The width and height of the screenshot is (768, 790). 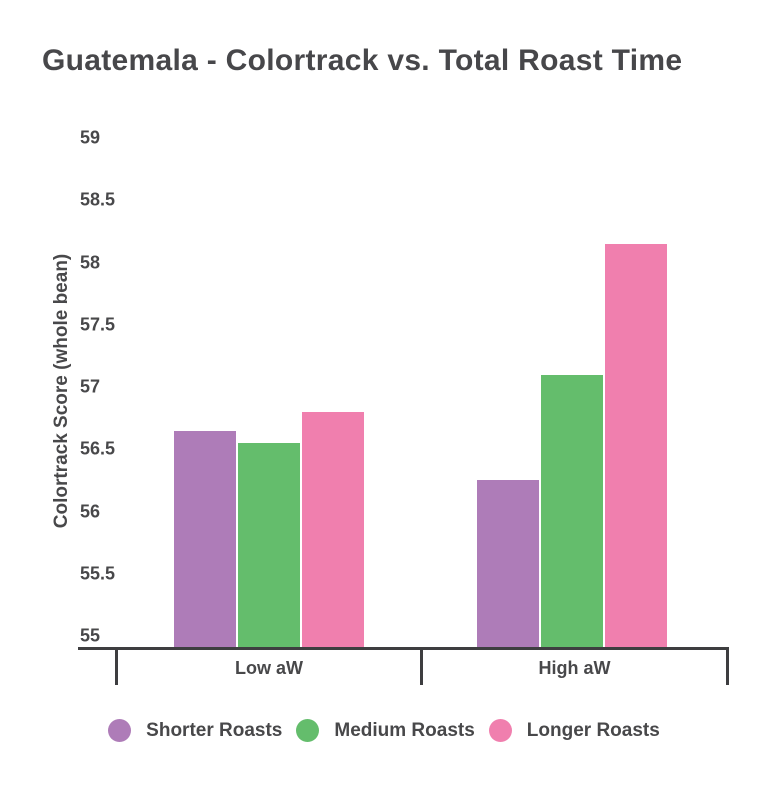 What do you see at coordinates (308, 730) in the screenshot?
I see `legend-swatch-medium-roasts-icon` at bounding box center [308, 730].